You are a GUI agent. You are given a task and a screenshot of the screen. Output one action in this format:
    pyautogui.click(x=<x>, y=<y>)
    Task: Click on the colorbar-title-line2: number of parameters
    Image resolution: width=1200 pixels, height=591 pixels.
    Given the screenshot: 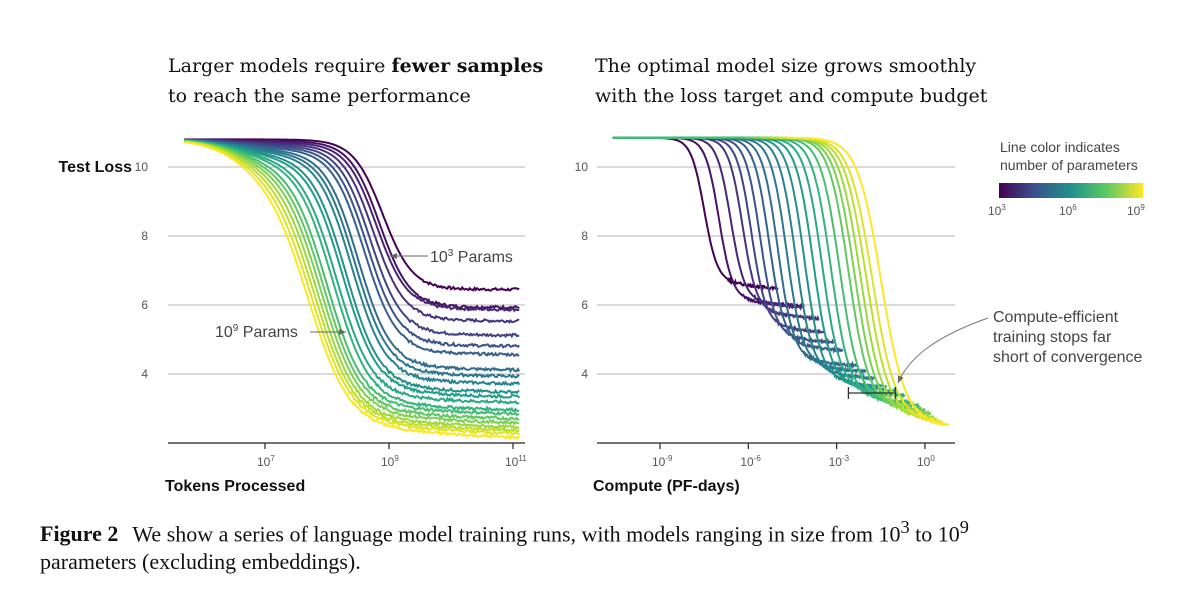 What is the action you would take?
    pyautogui.click(x=1069, y=165)
    